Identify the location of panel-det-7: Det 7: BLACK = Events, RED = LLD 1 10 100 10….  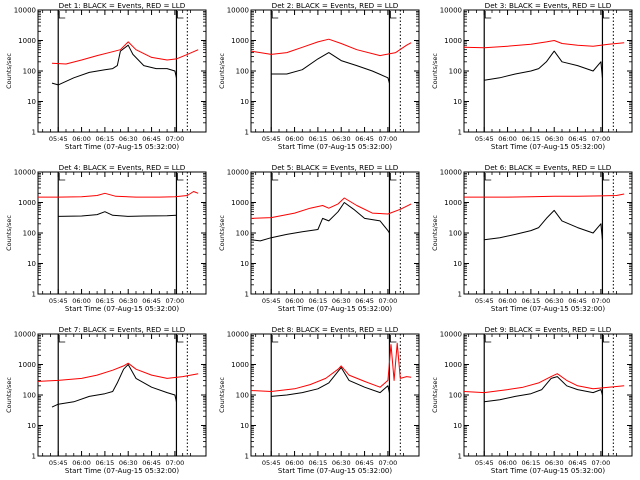
(106, 400).